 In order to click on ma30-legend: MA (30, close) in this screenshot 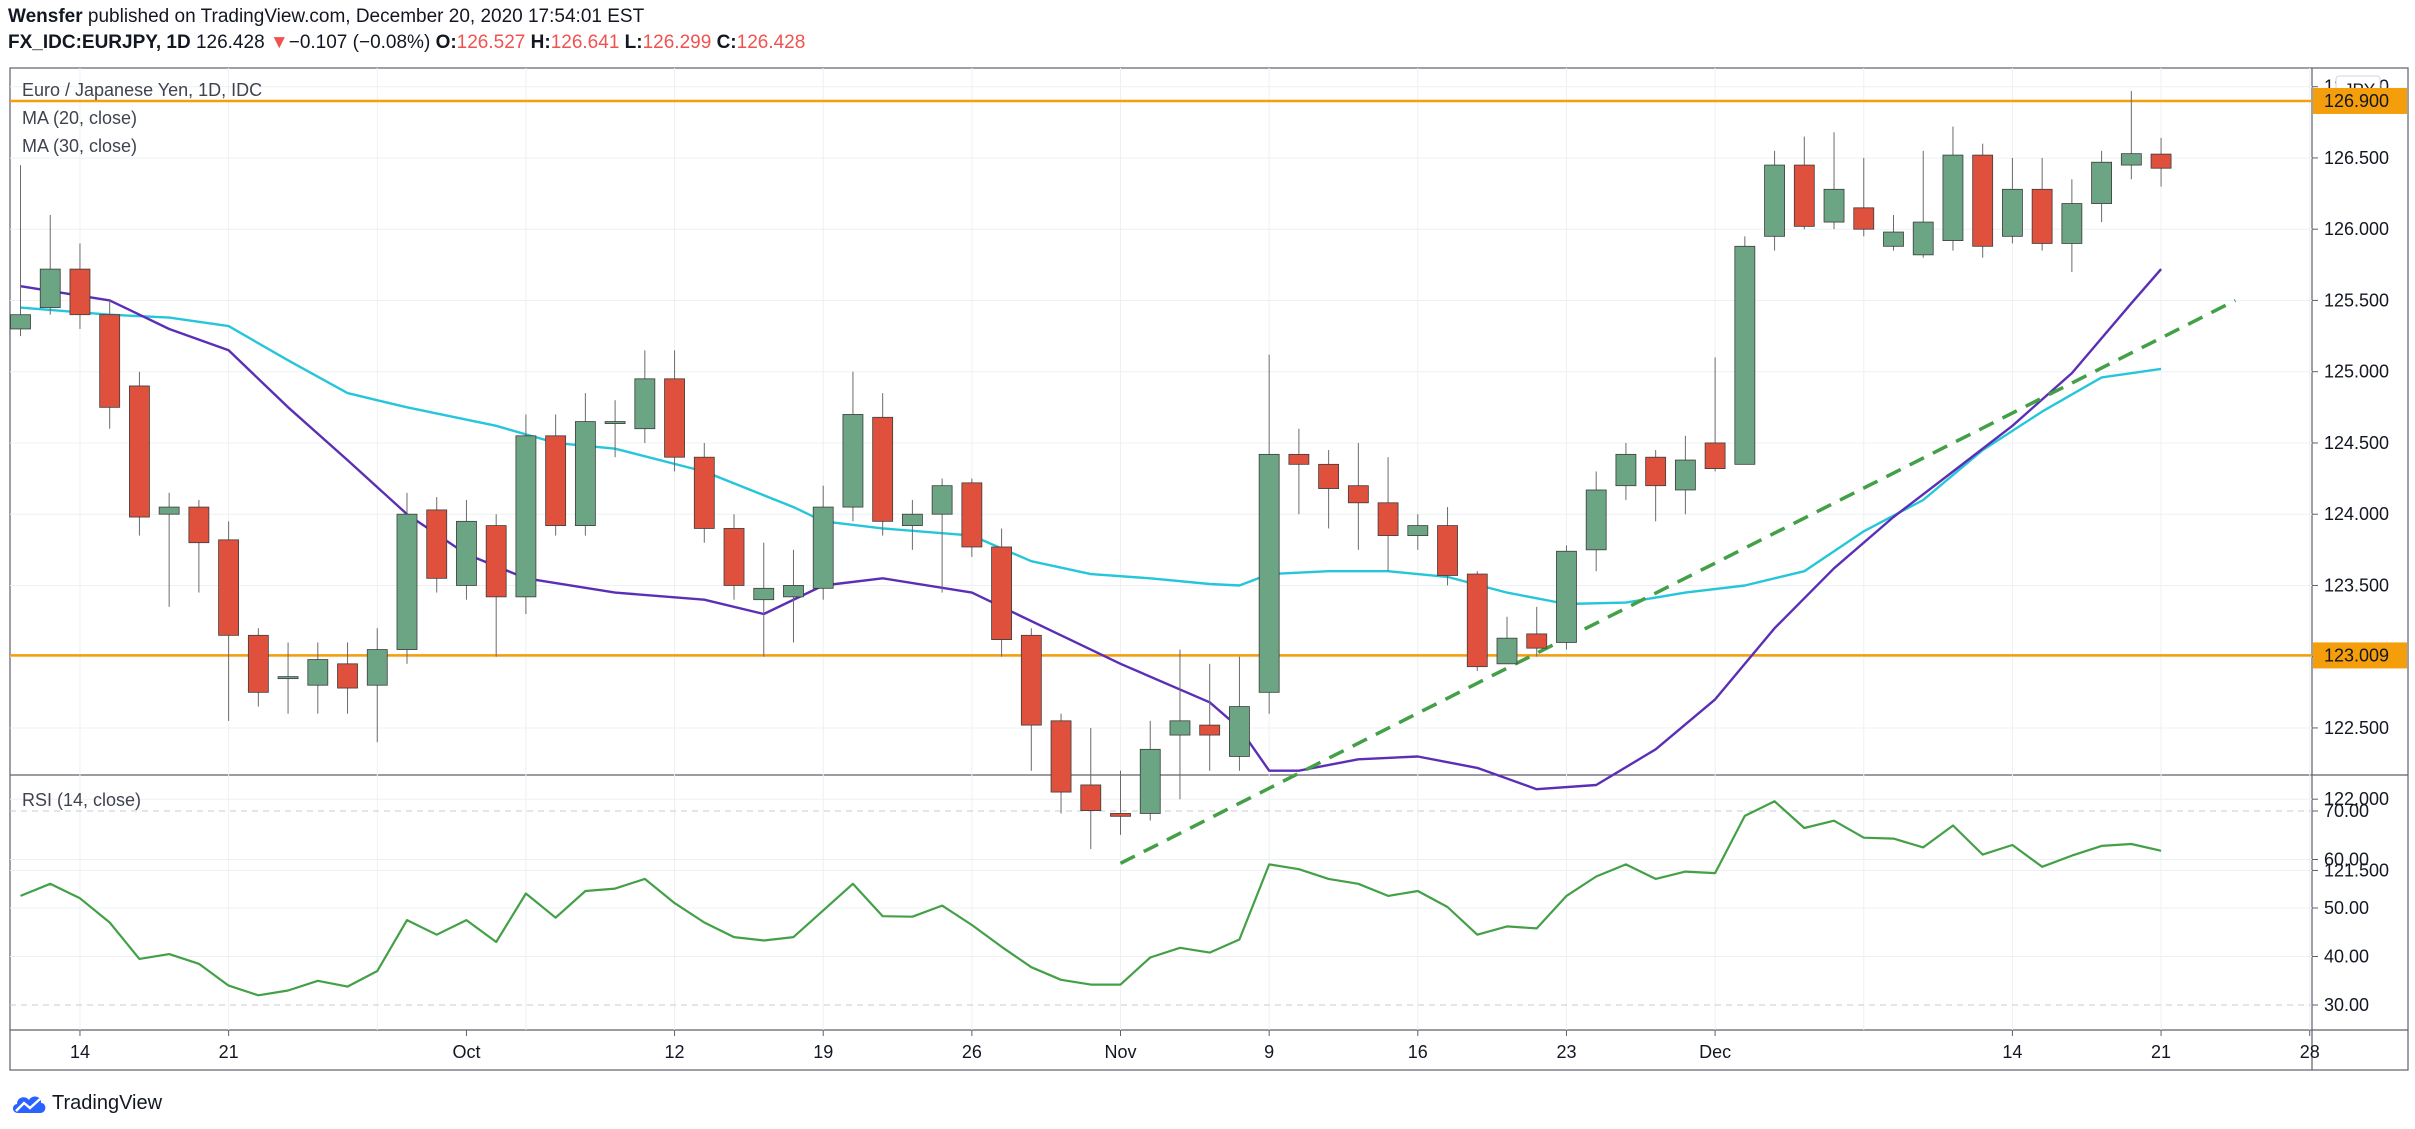, I will do `click(80, 146)`.